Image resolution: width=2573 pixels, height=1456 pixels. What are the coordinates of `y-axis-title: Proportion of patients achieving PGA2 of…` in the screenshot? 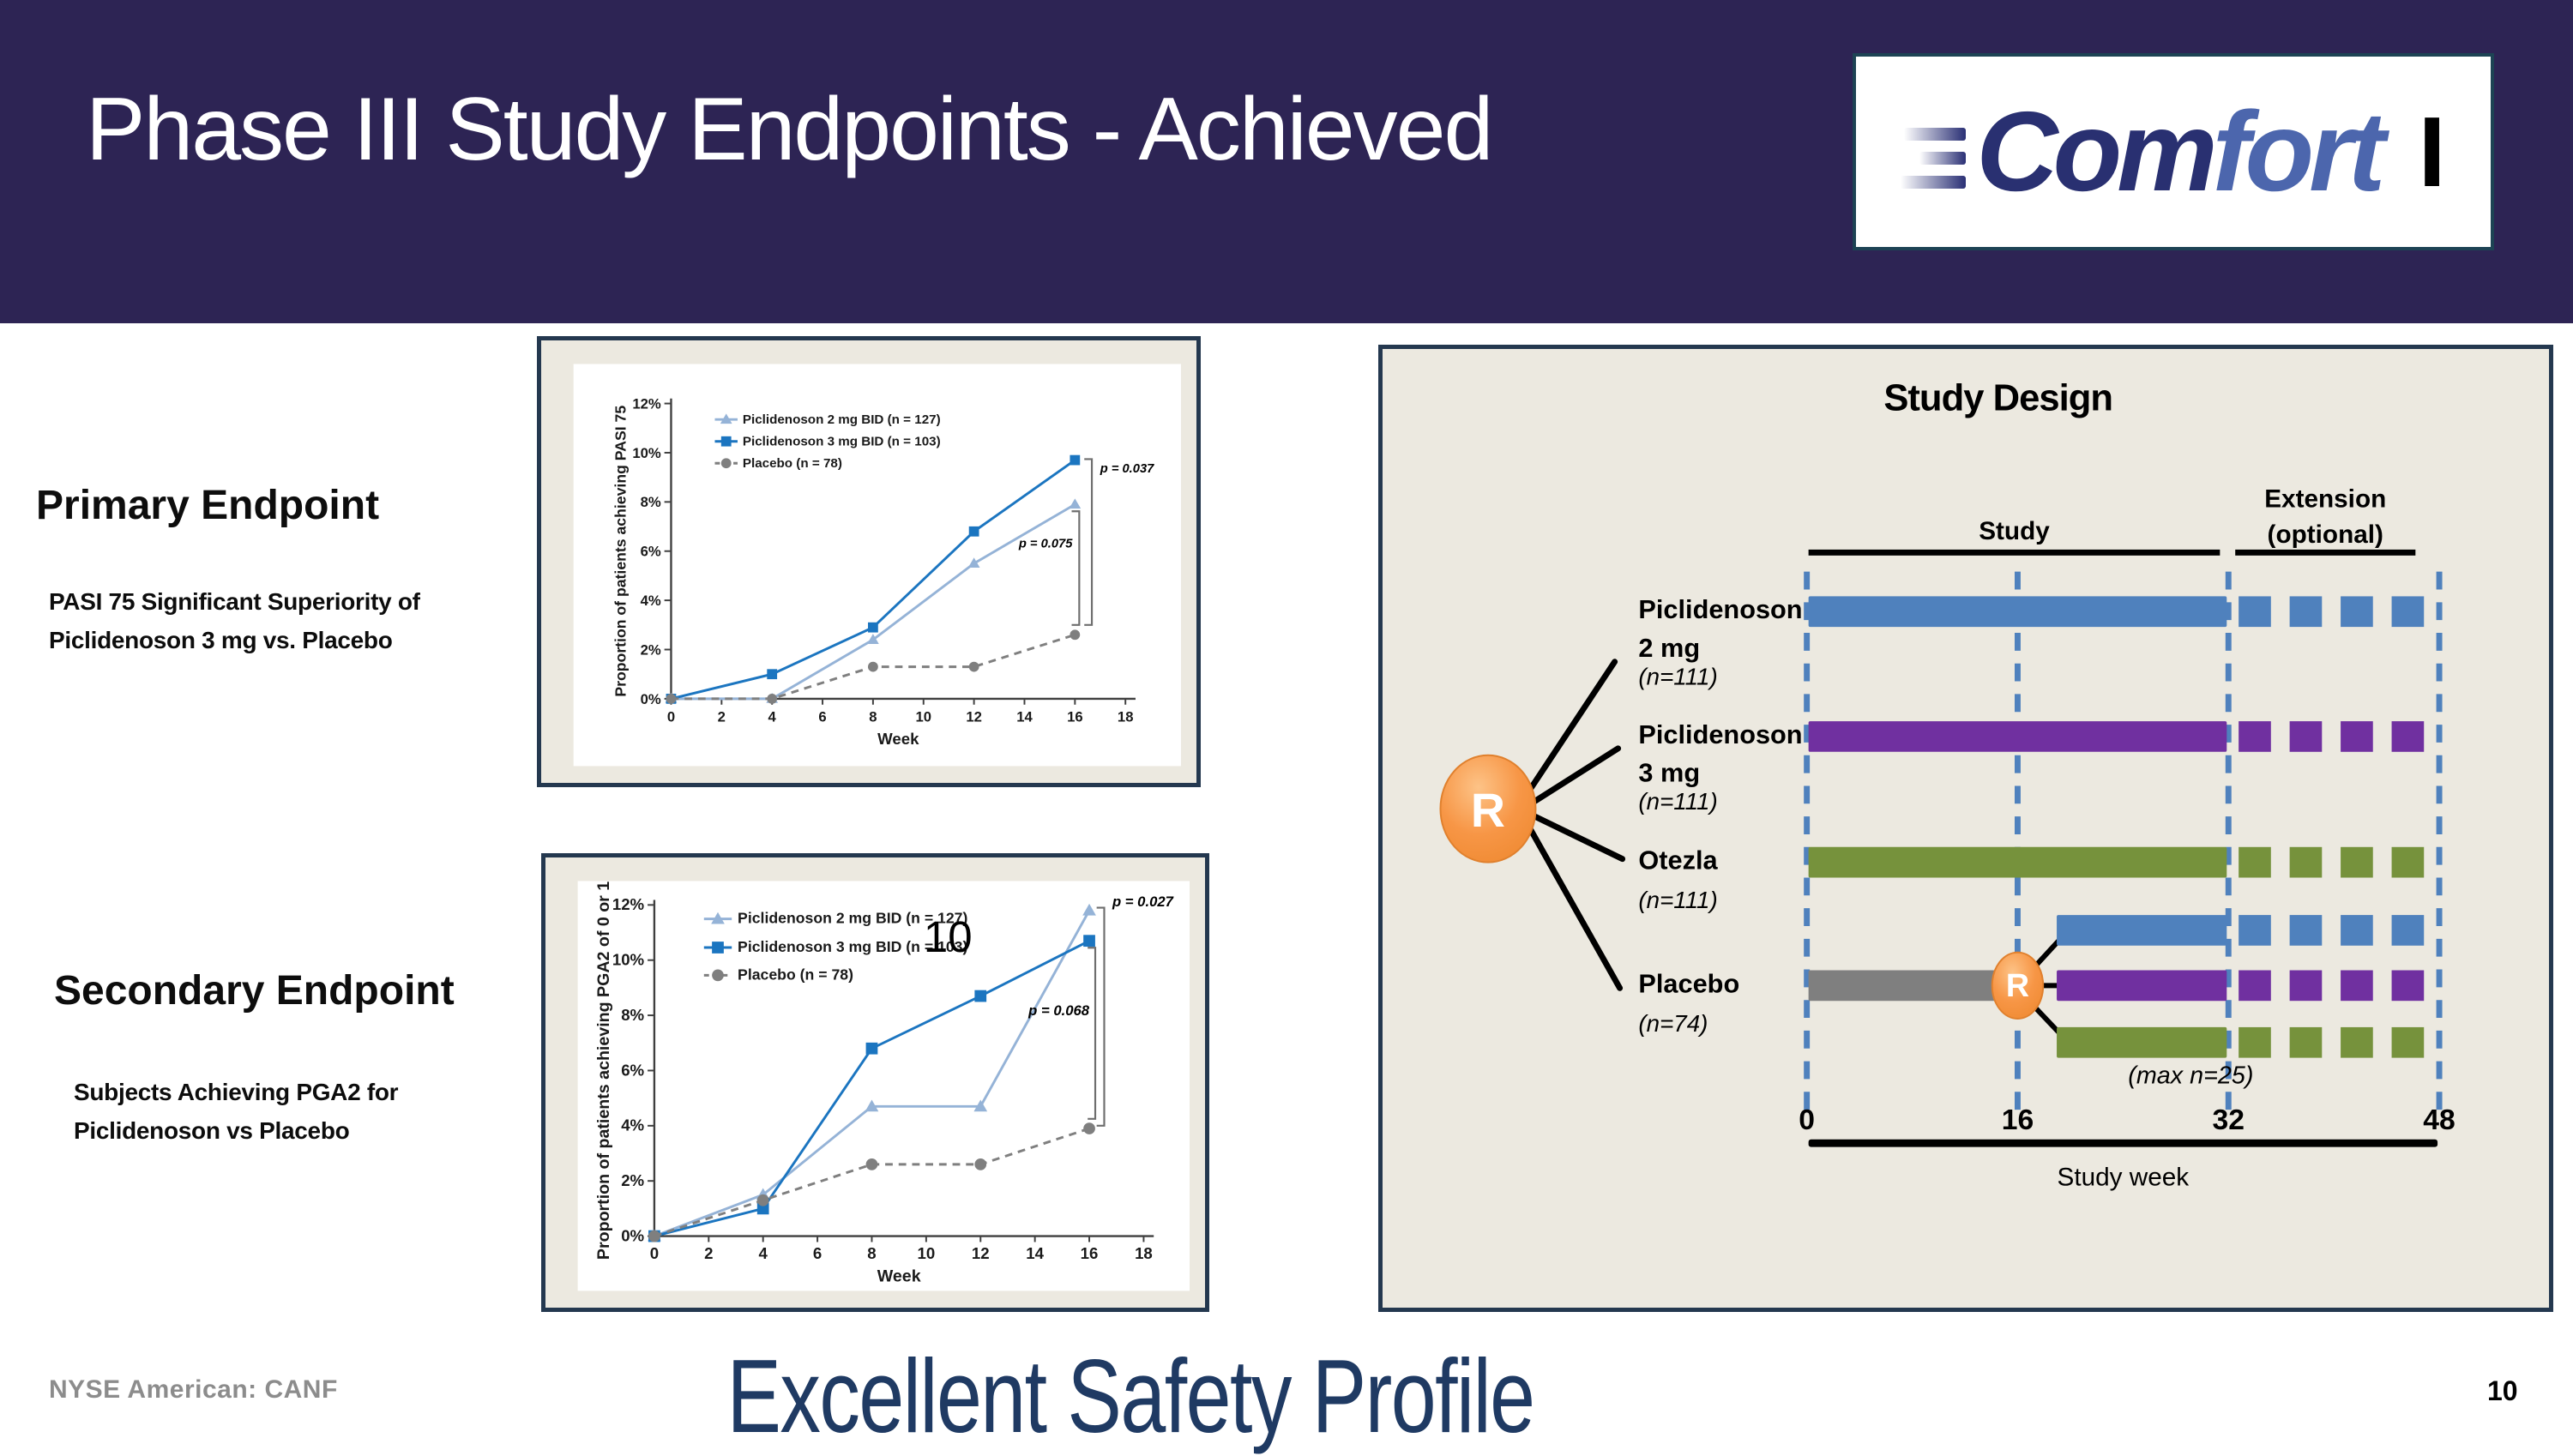 It's located at (603, 1071).